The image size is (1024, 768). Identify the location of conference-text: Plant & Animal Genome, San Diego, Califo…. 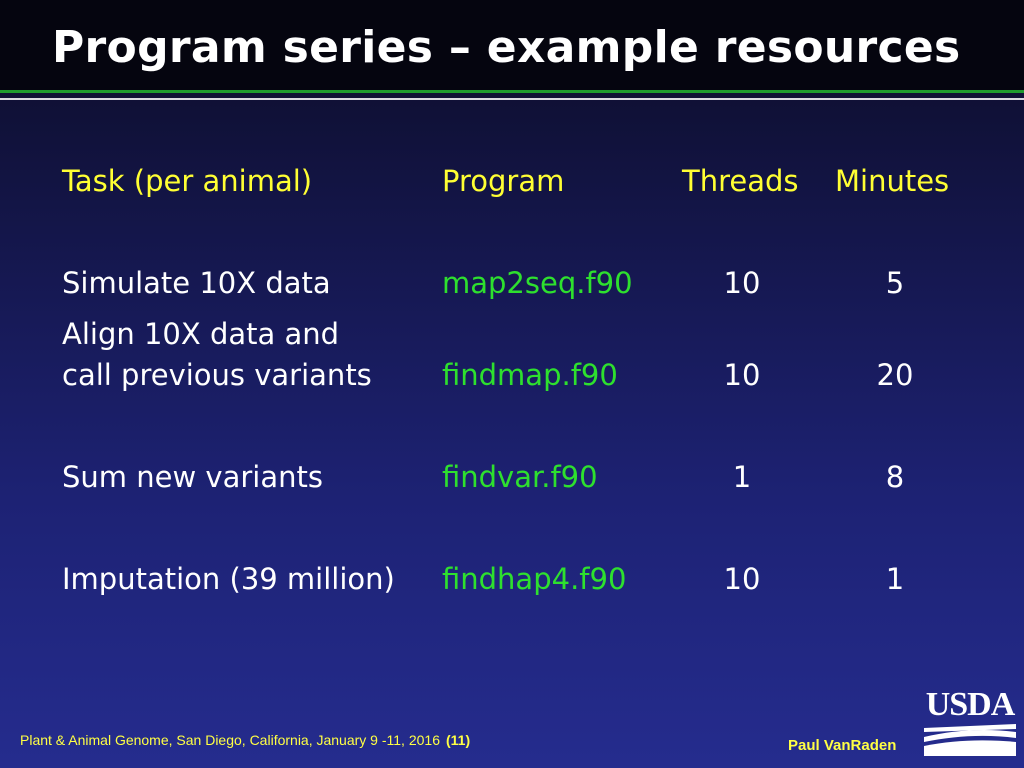
(230, 740).